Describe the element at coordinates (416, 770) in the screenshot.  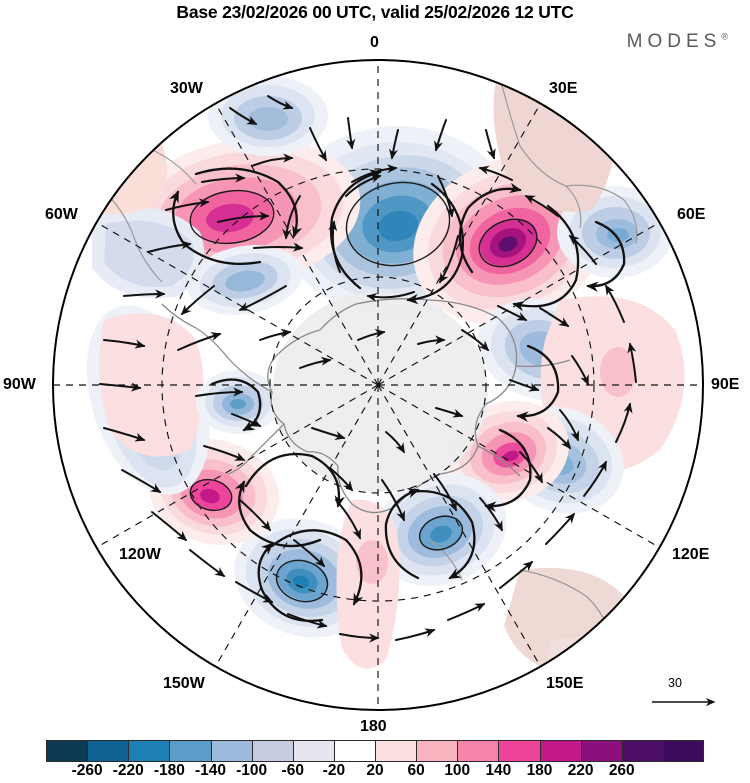
I see `colorbar-tick-60: 60` at that location.